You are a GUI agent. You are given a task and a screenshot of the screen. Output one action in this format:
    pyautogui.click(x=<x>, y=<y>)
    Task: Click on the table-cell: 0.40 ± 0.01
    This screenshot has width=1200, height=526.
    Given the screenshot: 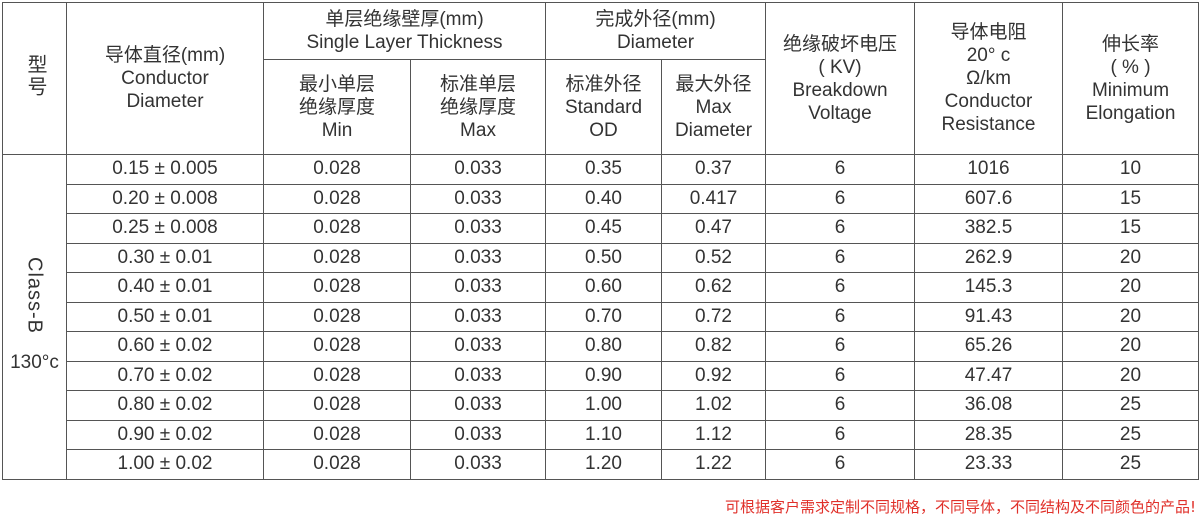 What is the action you would take?
    pyautogui.click(x=165, y=287)
    